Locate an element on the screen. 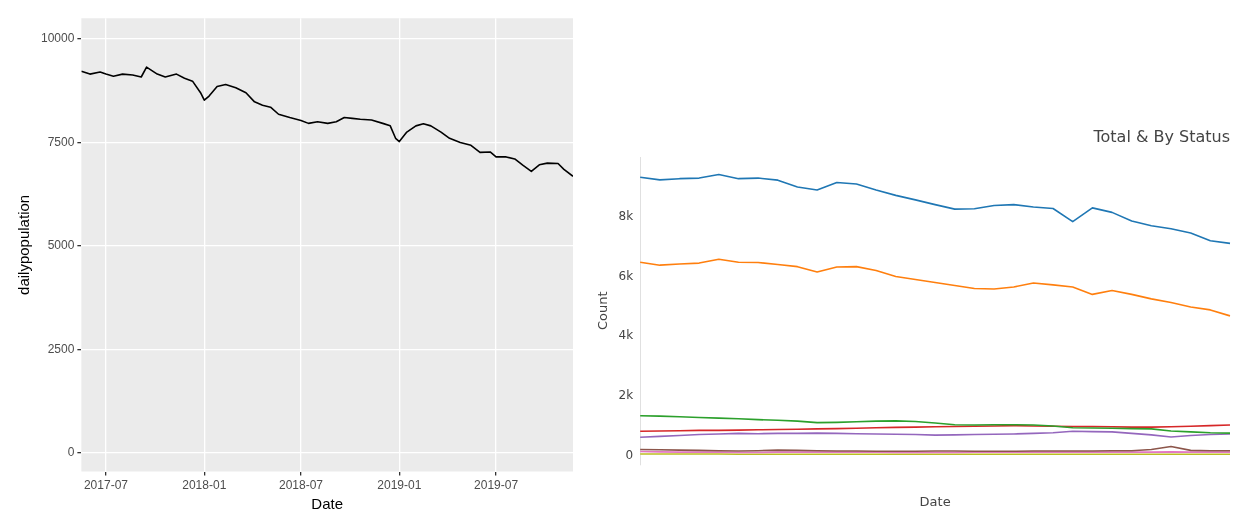  x-tick-label: 2018-07 is located at coordinates (301, 485).